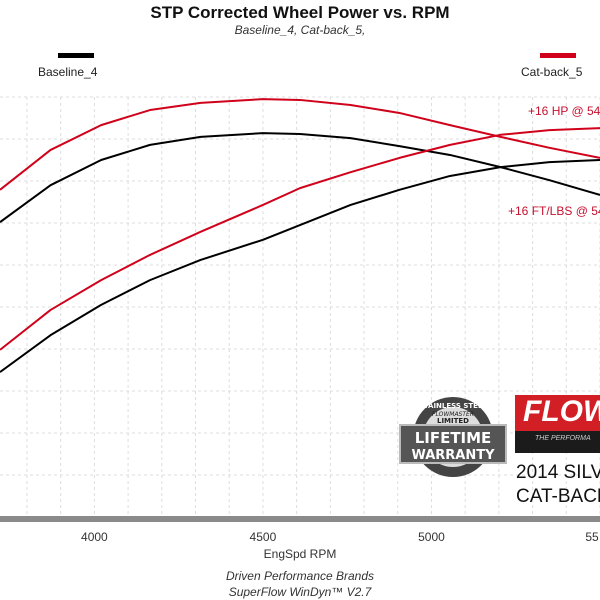 The width and height of the screenshot is (600, 600). What do you see at coordinates (453, 414) in the screenshot?
I see `badge-brand: FLOWMASTER` at bounding box center [453, 414].